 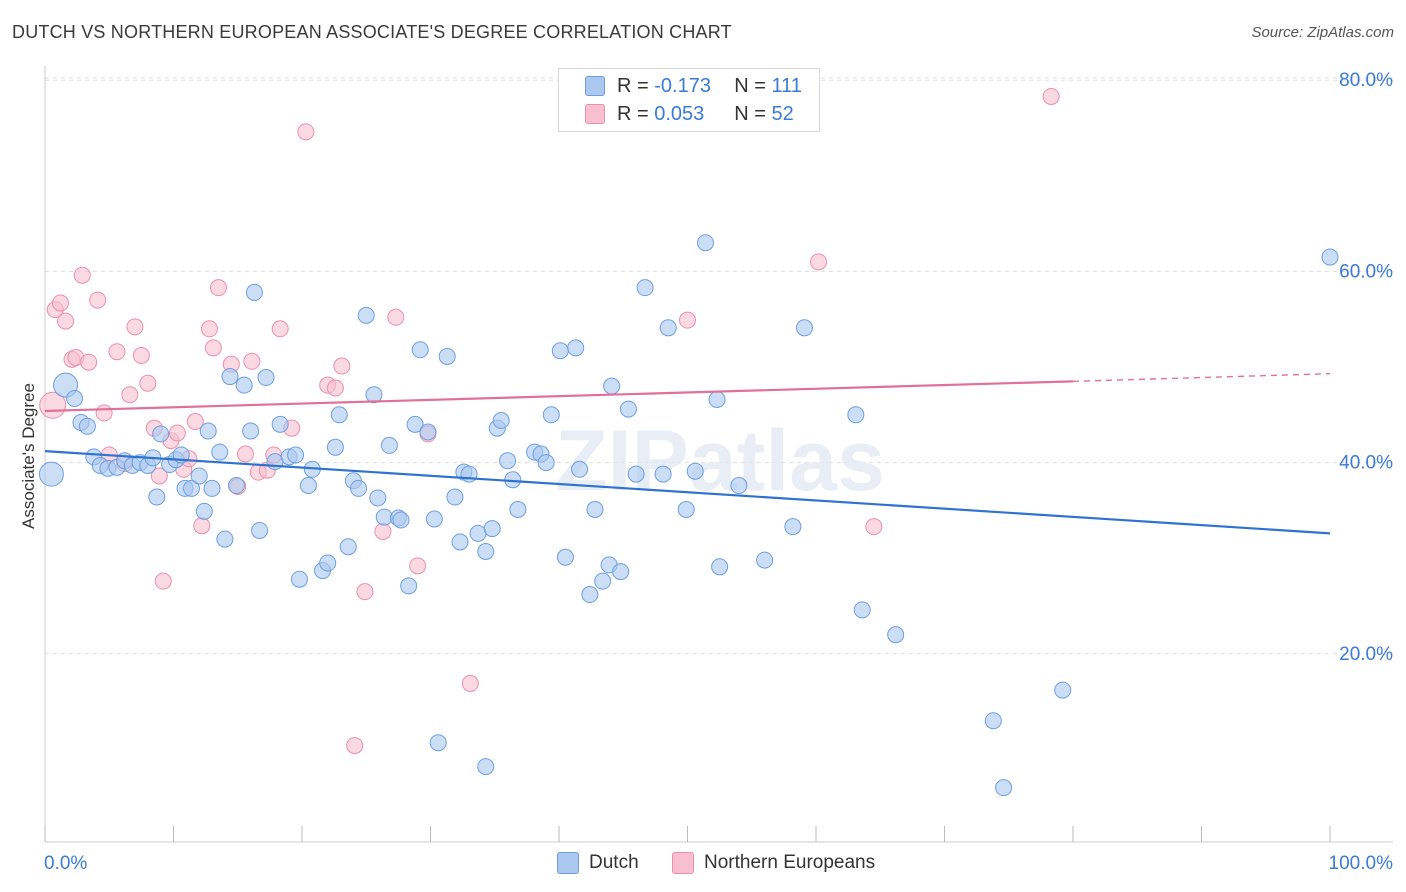 What do you see at coordinates (720, 461) in the screenshot?
I see `watermark: ZIPatlas` at bounding box center [720, 461].